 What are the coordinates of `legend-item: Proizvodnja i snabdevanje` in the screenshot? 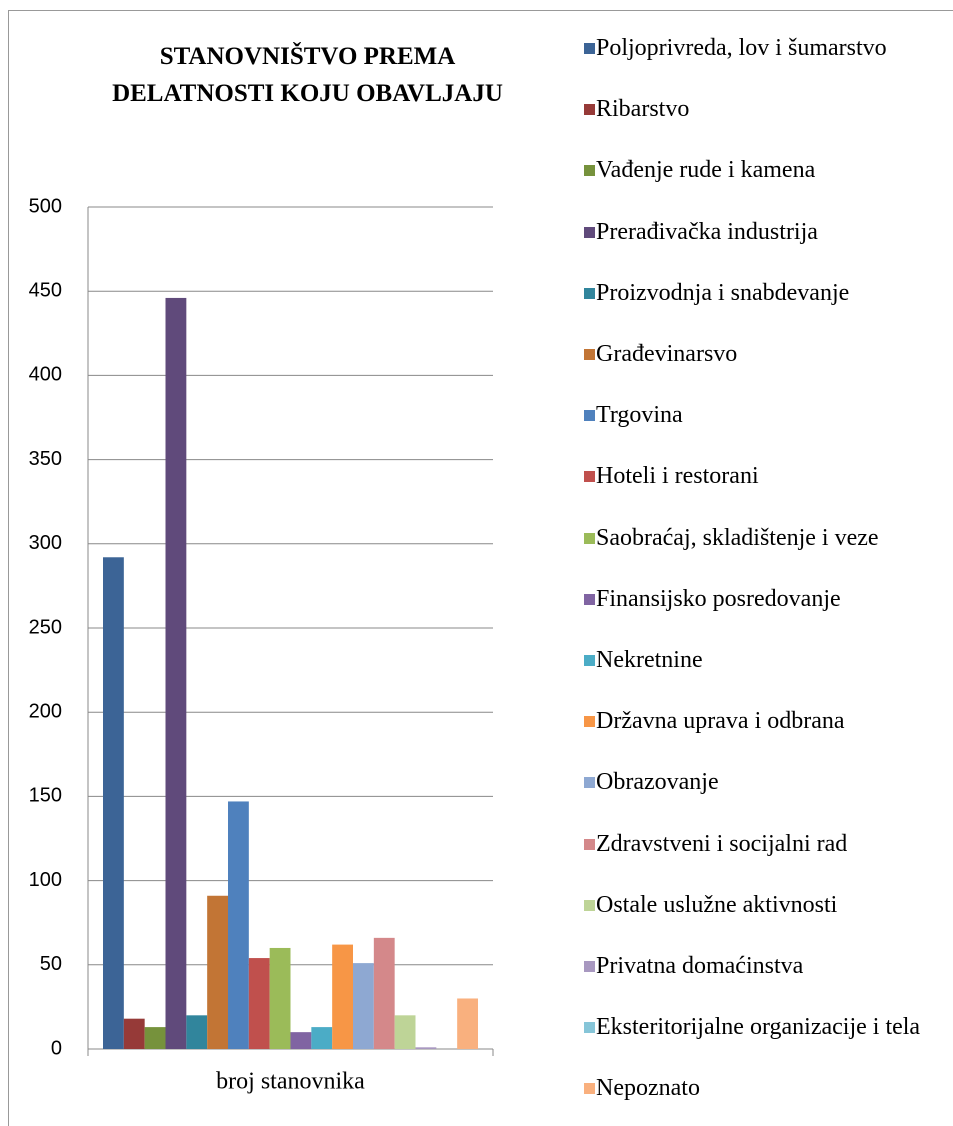 It's located at (765, 293).